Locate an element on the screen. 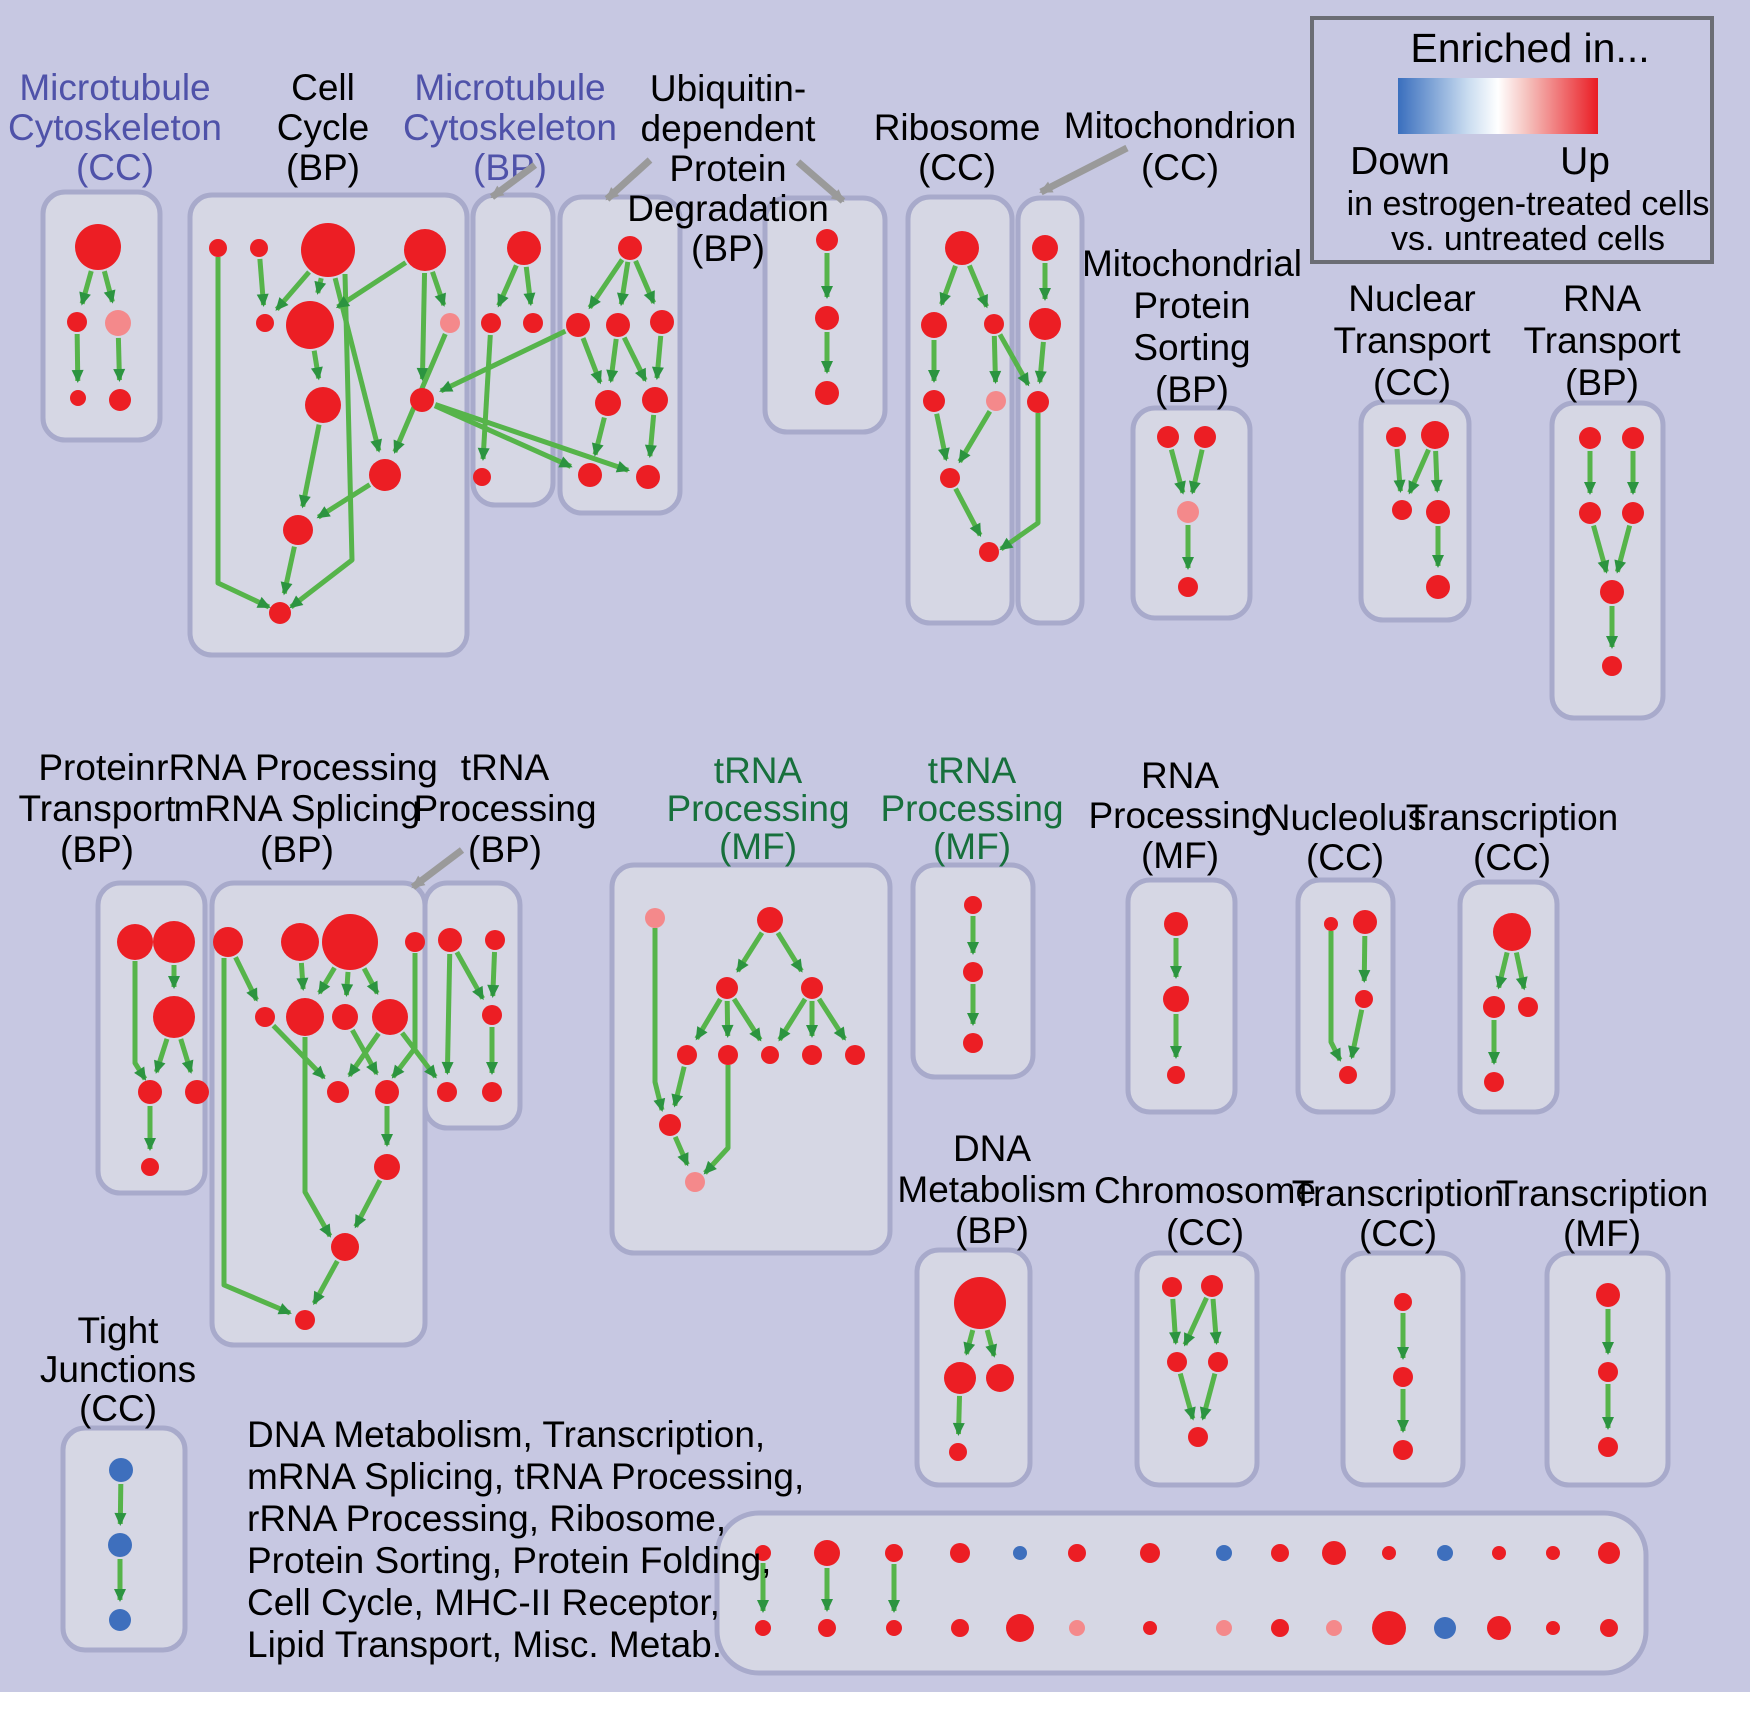 This screenshot has width=1750, height=1715. cluster-label-microtubule-cytoskeleton-cc: Microtubule is located at coordinates (114, 87).